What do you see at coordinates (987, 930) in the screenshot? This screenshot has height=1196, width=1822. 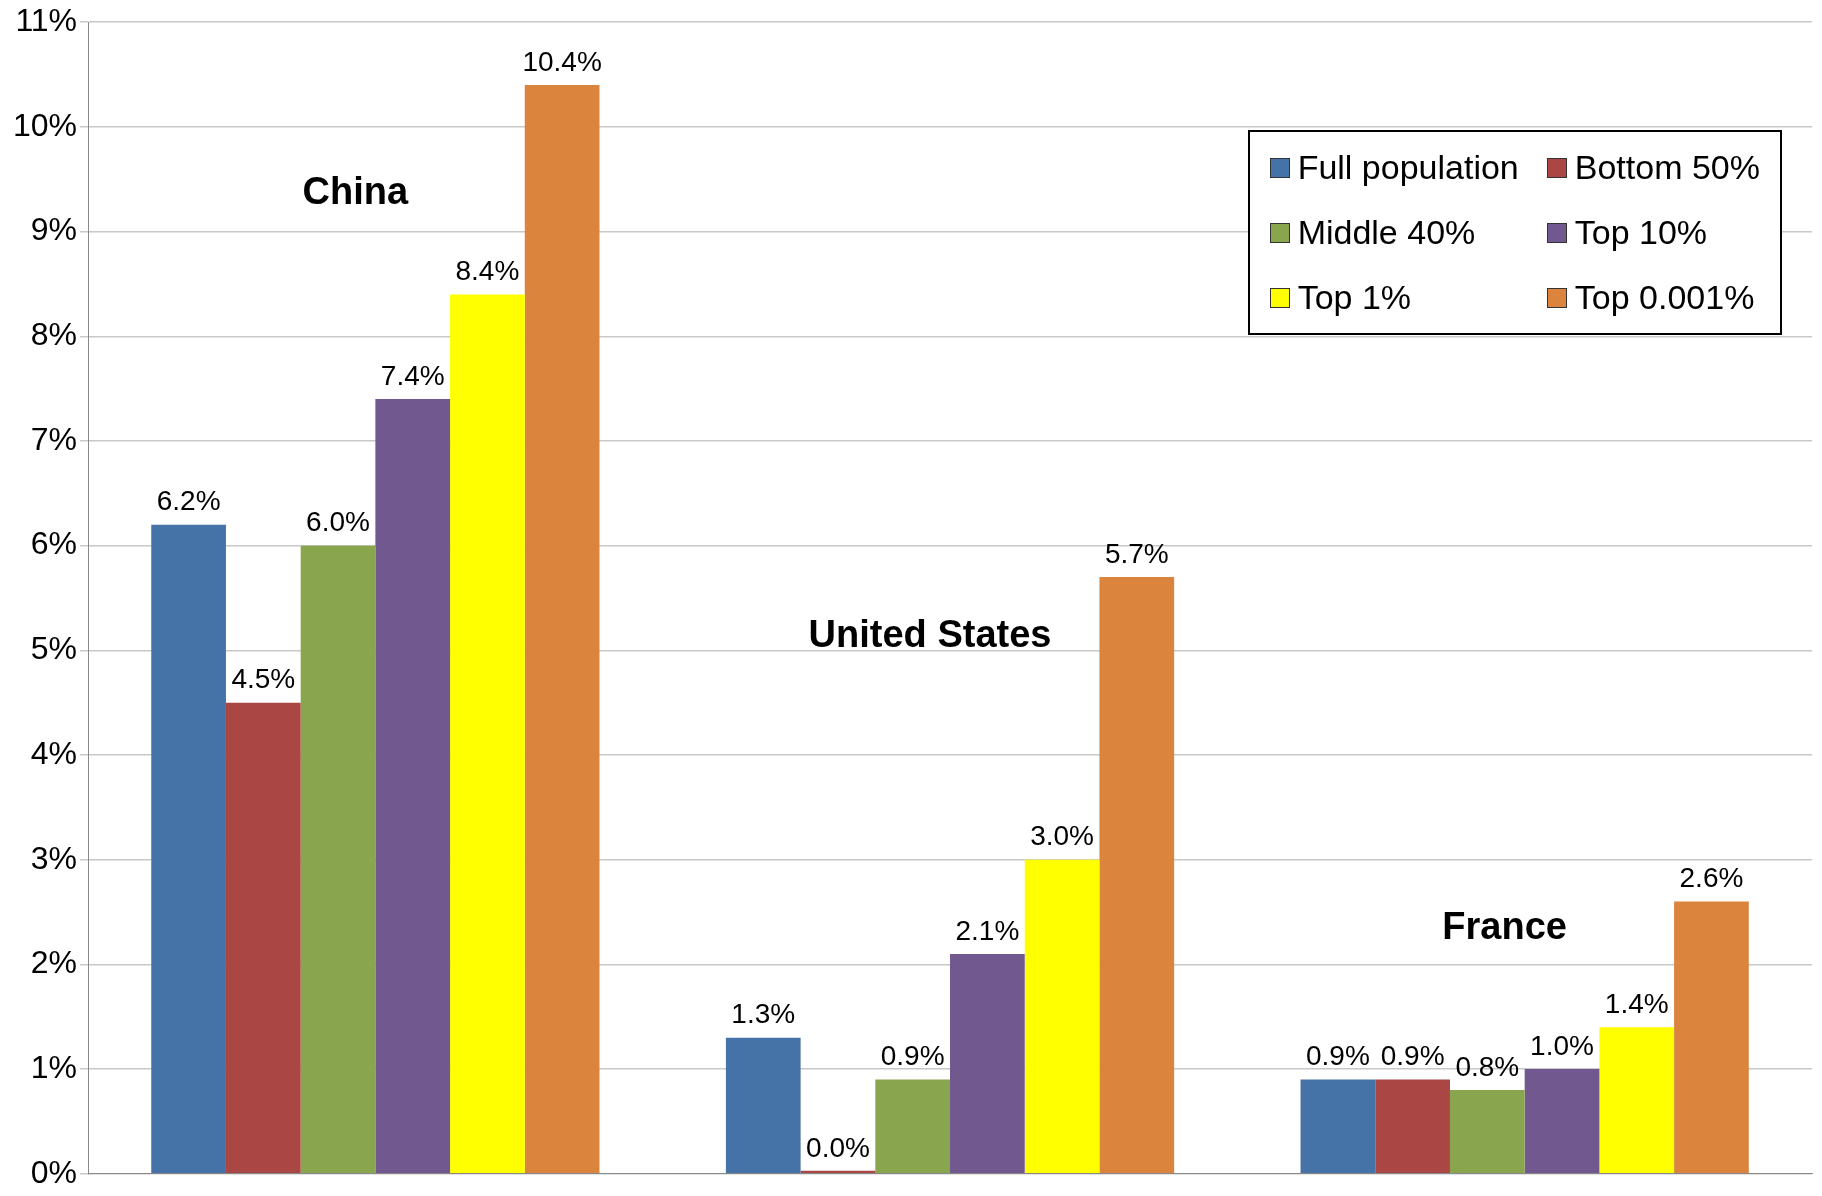 I see `data-label: 2.1%` at bounding box center [987, 930].